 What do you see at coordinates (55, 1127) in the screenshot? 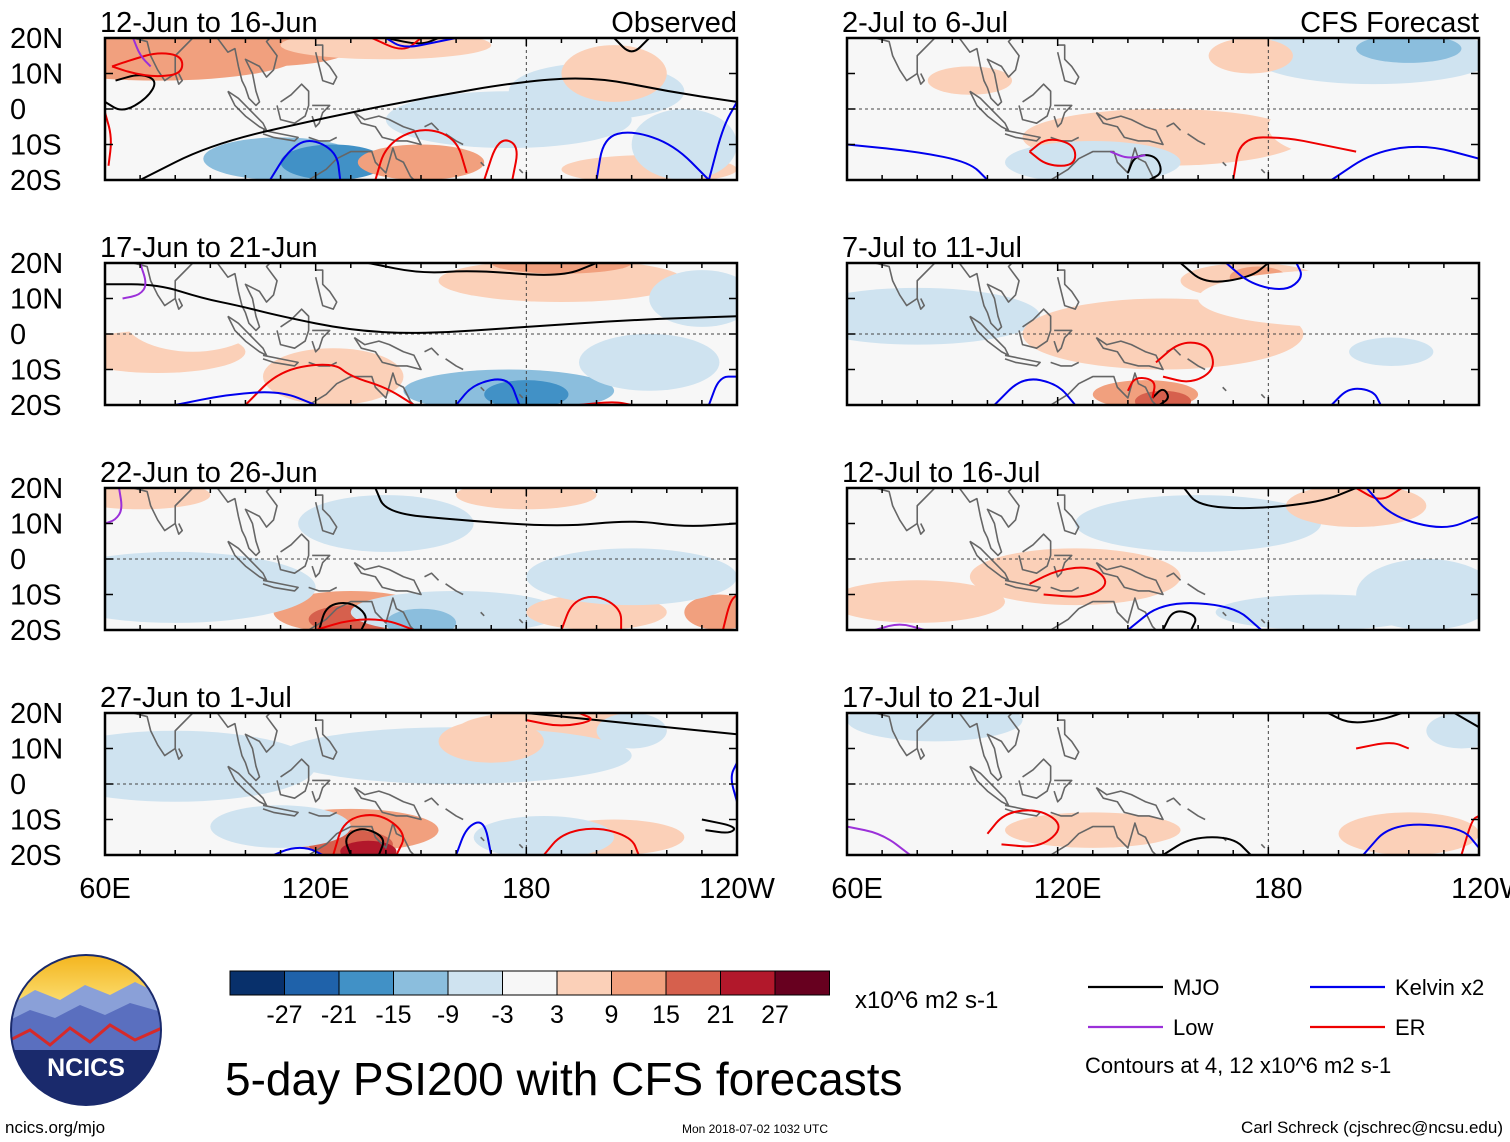
I see `site-link: ncics.org/mjo` at bounding box center [55, 1127].